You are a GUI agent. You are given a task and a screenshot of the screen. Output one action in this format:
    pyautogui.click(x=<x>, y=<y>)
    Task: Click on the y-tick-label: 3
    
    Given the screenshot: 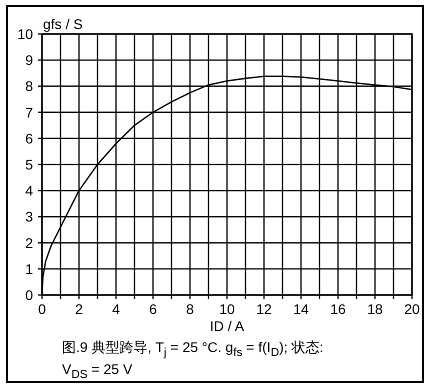 What is the action you would take?
    pyautogui.click(x=29, y=216)
    